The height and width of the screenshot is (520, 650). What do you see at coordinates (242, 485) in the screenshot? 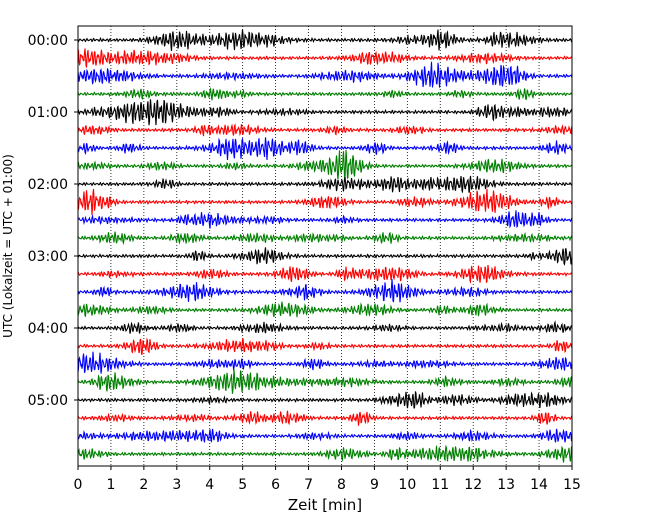
I see `x-tick-label: 5` at bounding box center [242, 485].